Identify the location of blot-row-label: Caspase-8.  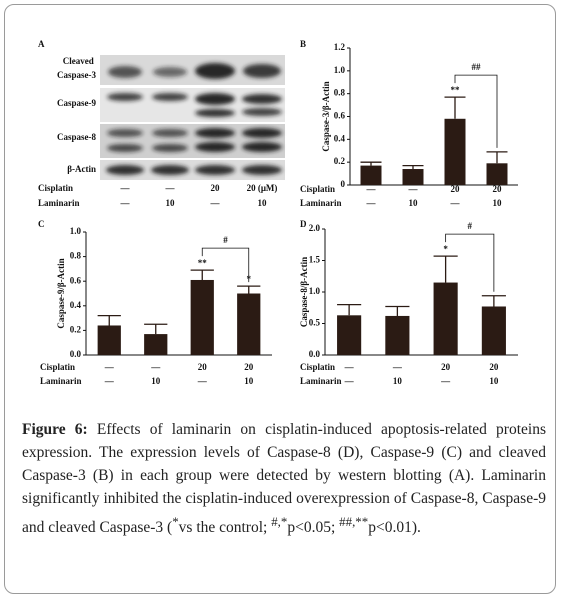
(77, 137).